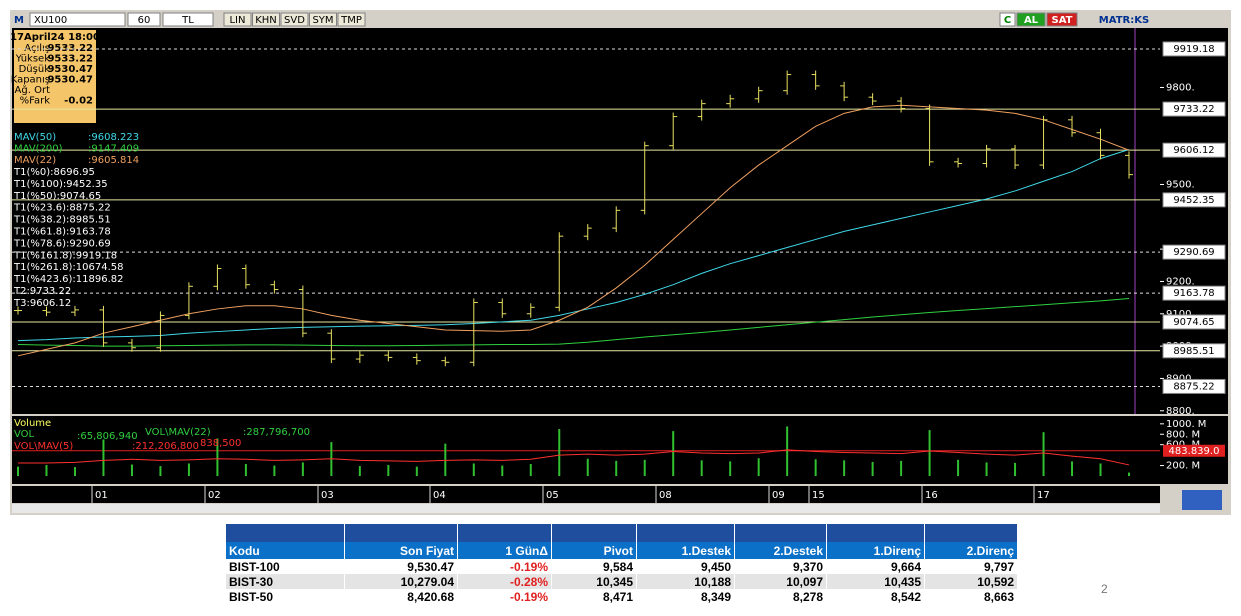 The height and width of the screenshot is (616, 1241). I want to click on toolbar-action-label: SAT, so click(1062, 20).